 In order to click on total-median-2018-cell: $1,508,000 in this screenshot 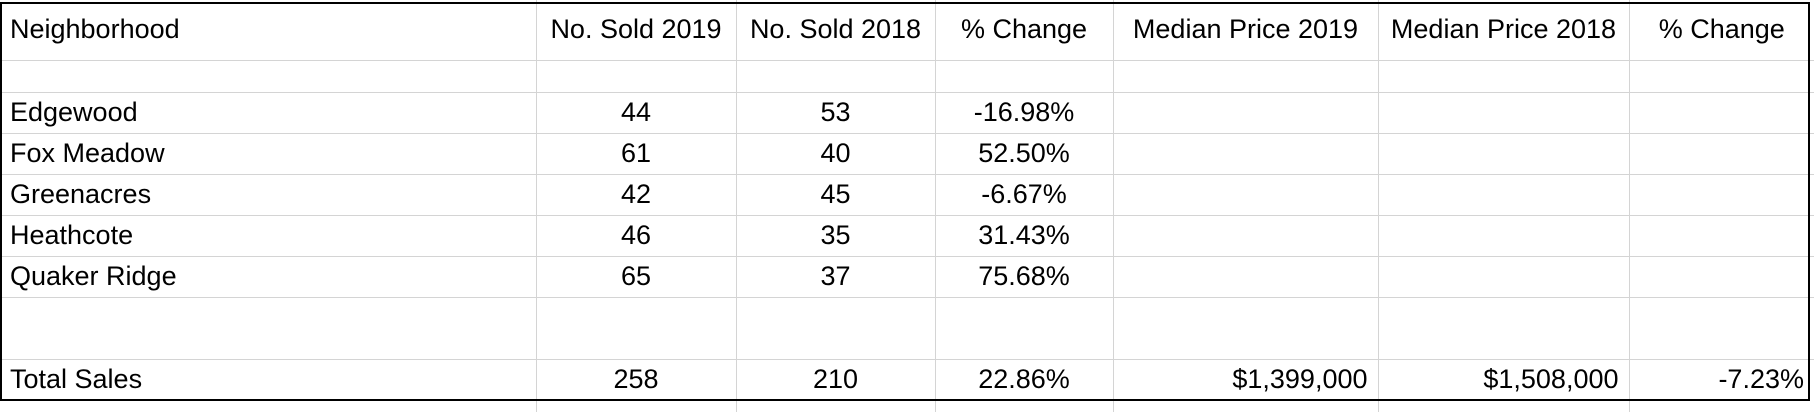, I will do `click(1503, 378)`.